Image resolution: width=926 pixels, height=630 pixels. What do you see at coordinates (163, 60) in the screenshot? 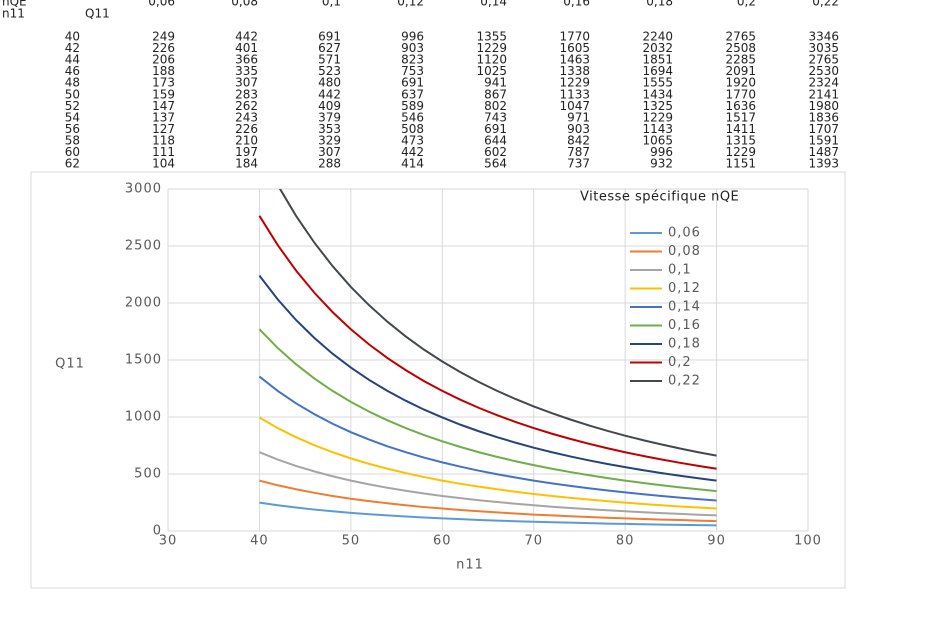
I see `table-cell: 206` at bounding box center [163, 60].